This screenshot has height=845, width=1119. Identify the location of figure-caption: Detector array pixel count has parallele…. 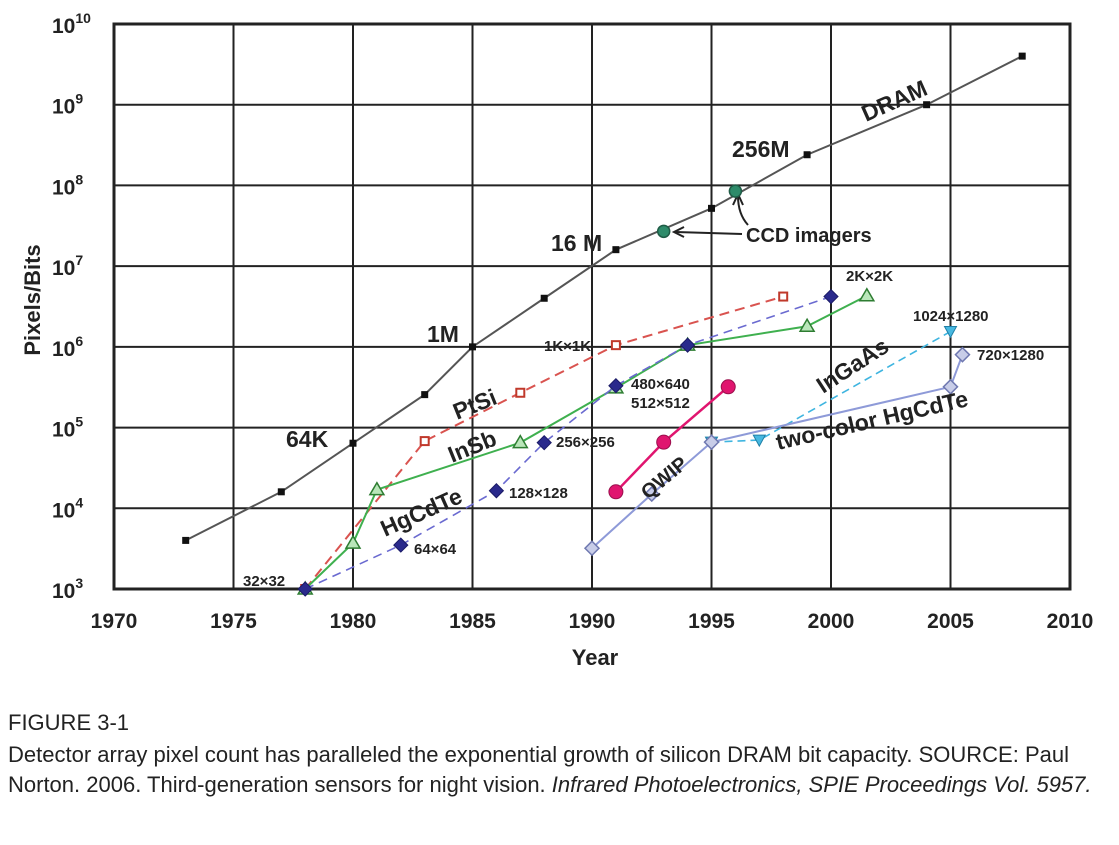
(560, 770).